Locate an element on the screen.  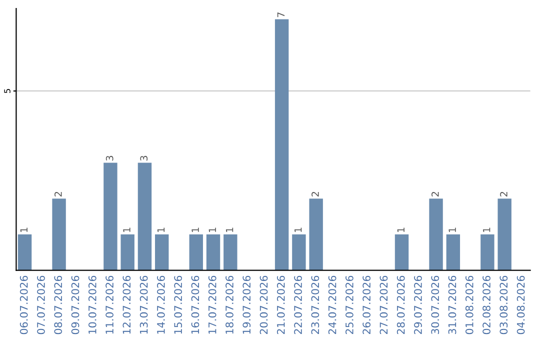
x-tick-label: 26.07.2026 is located at coordinates (366, 305).